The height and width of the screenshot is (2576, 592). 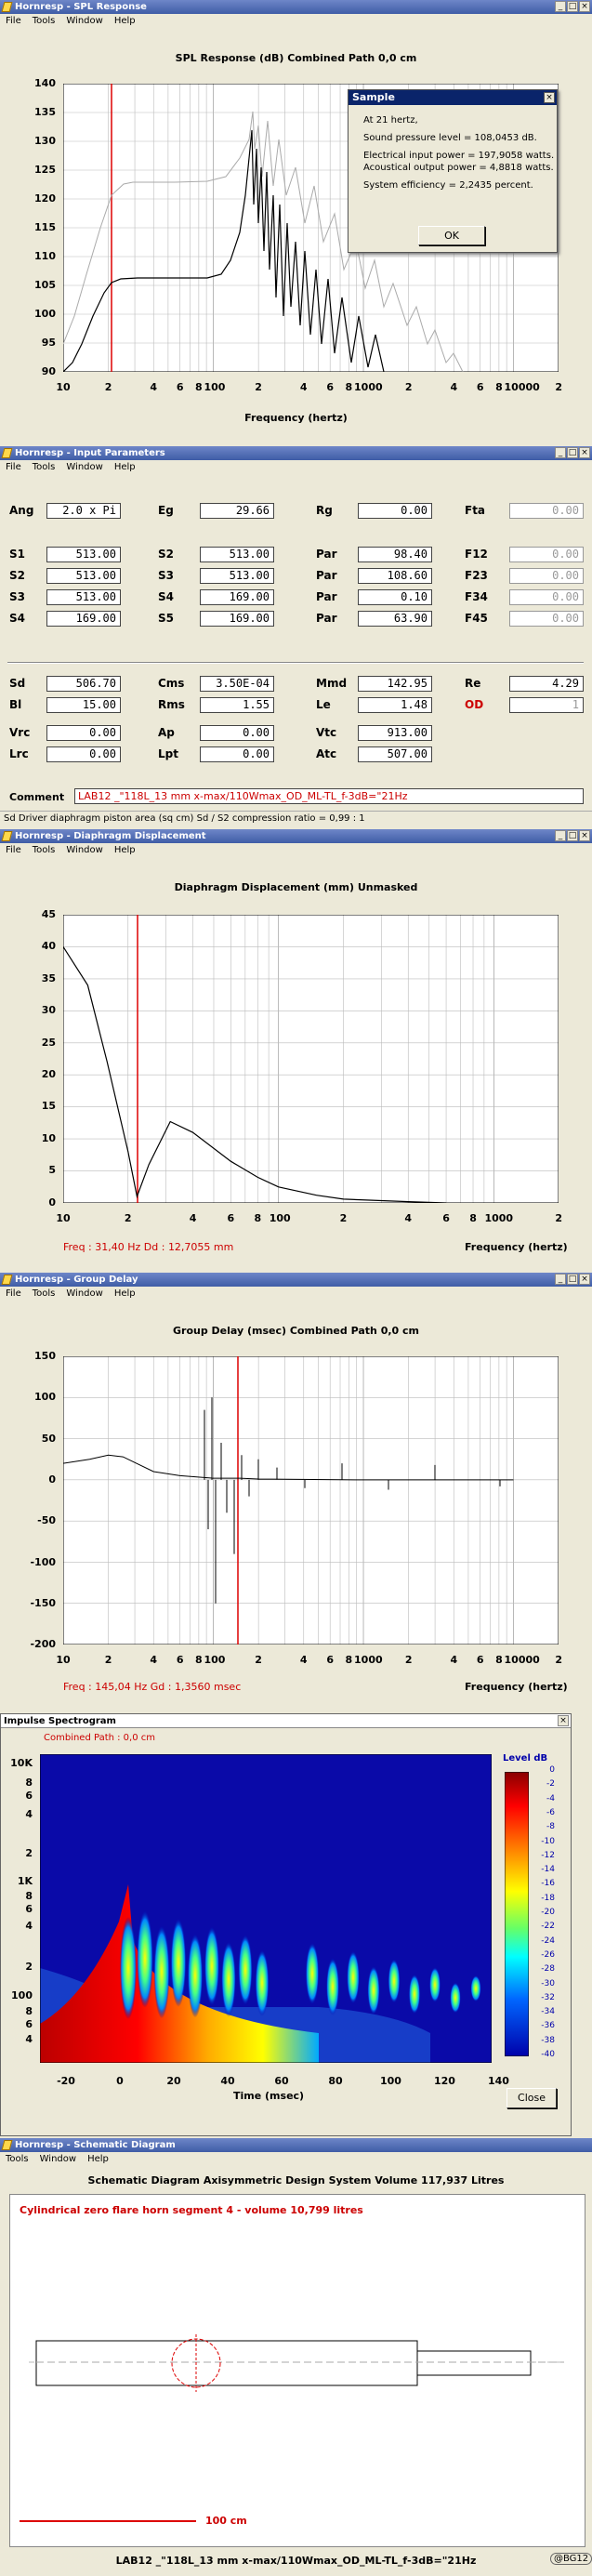 What do you see at coordinates (22, 1763) in the screenshot?
I see `tick-label: 10K` at bounding box center [22, 1763].